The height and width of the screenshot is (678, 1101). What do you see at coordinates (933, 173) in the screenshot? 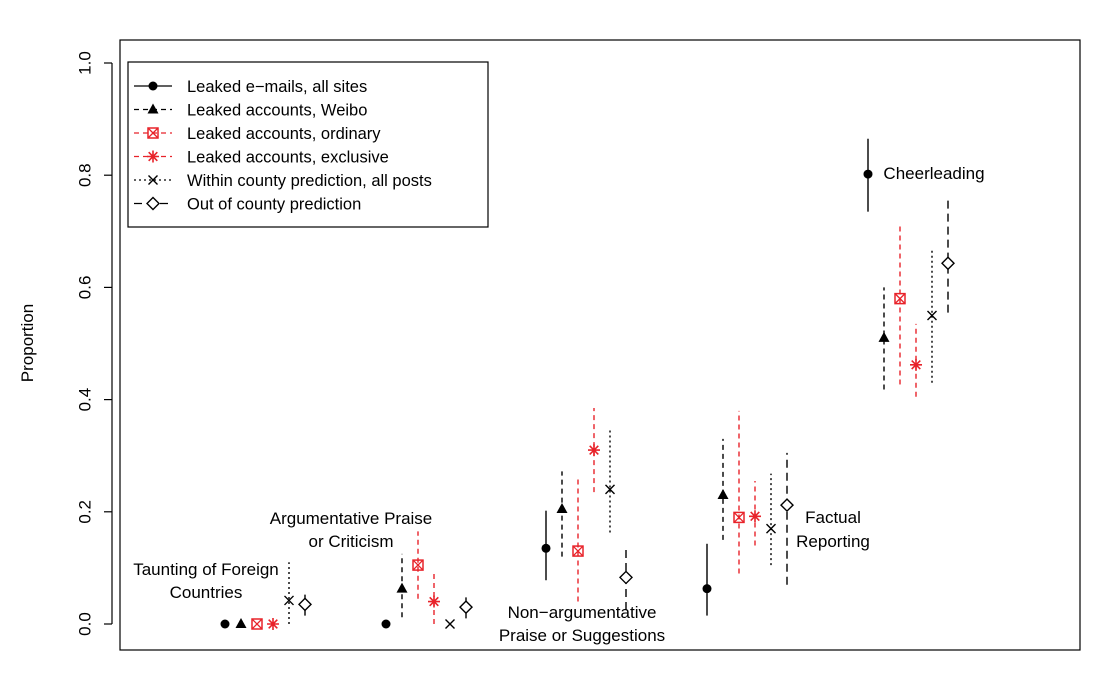
I see `category-label: Cheerleading` at bounding box center [933, 173].